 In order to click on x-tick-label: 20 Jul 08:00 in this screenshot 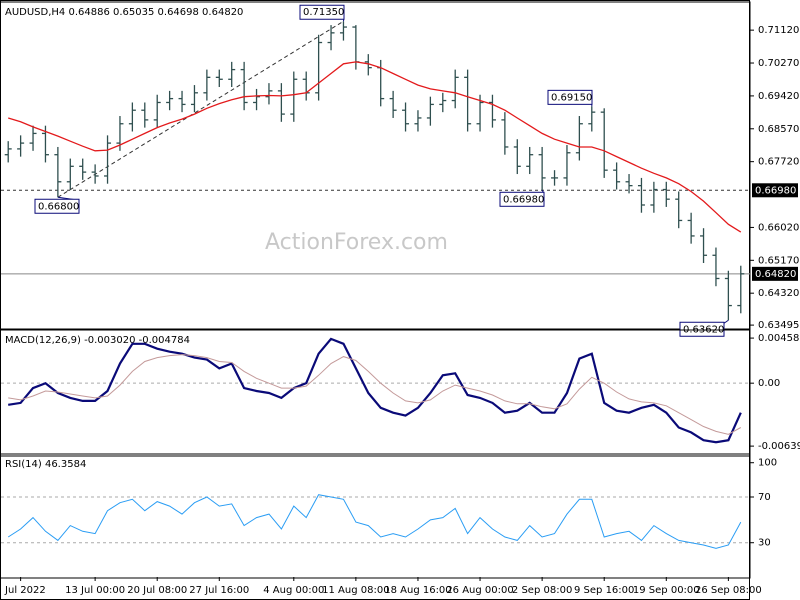, I will do `click(157, 590)`.